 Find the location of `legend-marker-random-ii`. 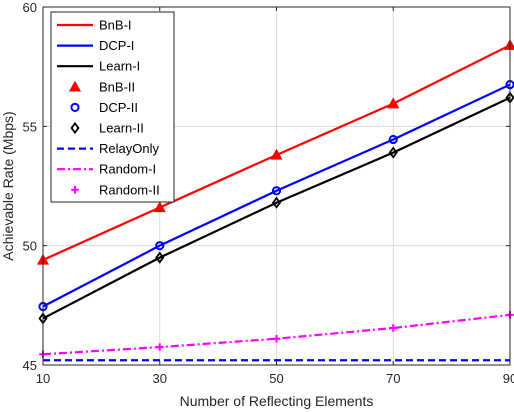

legend-marker-random-ii is located at coordinates (75, 190).